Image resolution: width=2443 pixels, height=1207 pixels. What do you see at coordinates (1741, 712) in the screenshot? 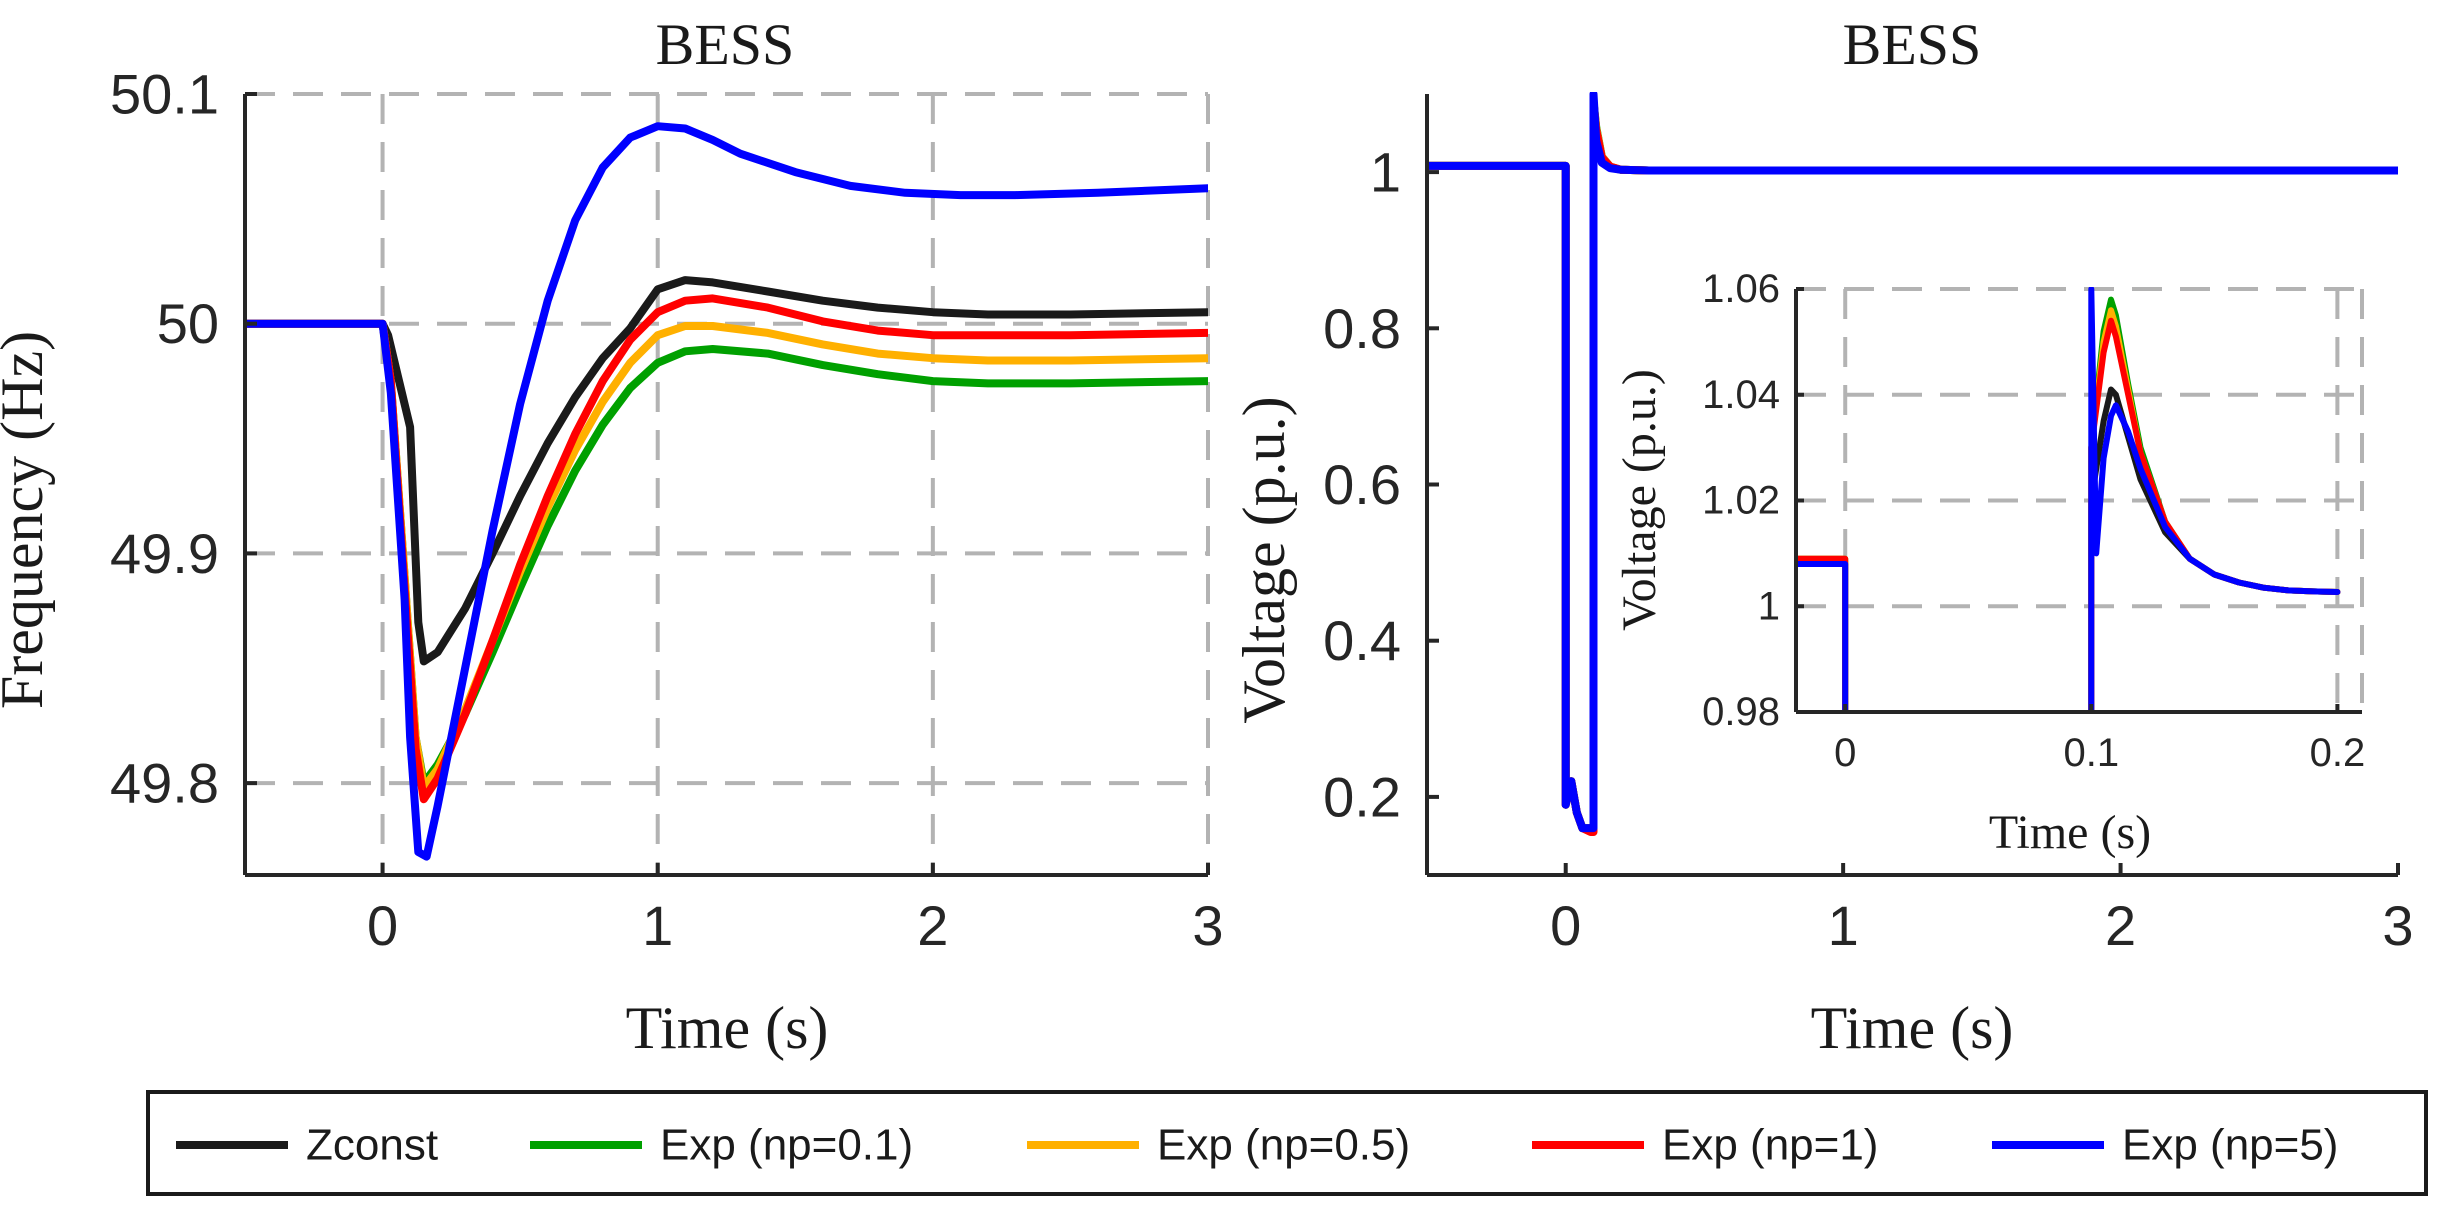
I see `y-tick-label: 0.98` at bounding box center [1741, 712].